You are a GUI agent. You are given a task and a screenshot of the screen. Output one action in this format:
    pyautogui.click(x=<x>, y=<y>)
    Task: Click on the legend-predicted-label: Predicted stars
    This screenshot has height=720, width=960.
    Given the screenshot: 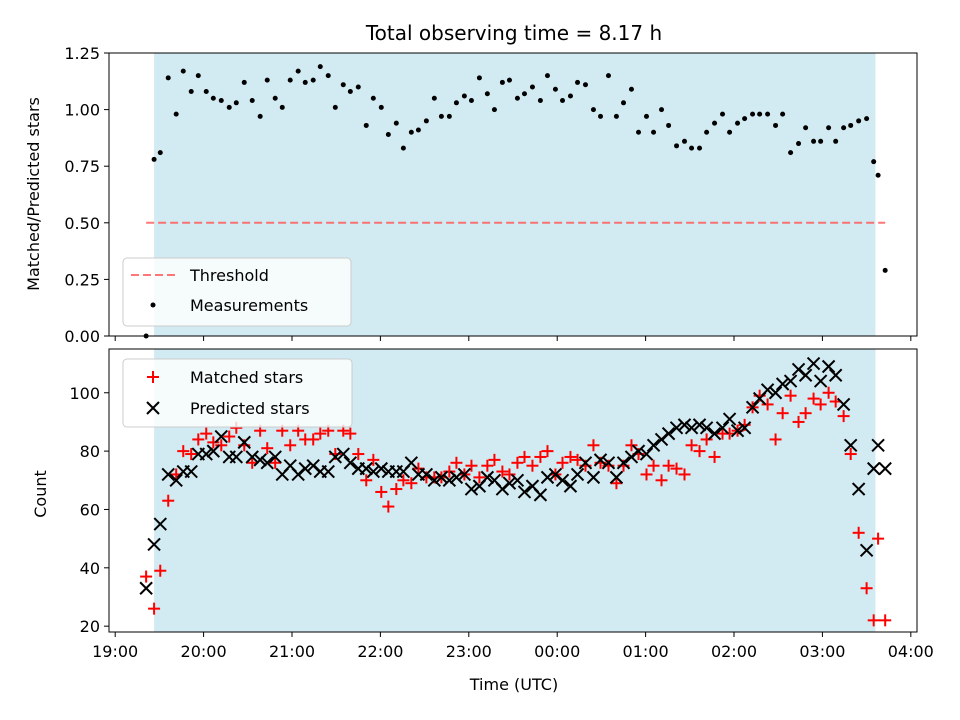 What is the action you would take?
    pyautogui.click(x=250, y=408)
    